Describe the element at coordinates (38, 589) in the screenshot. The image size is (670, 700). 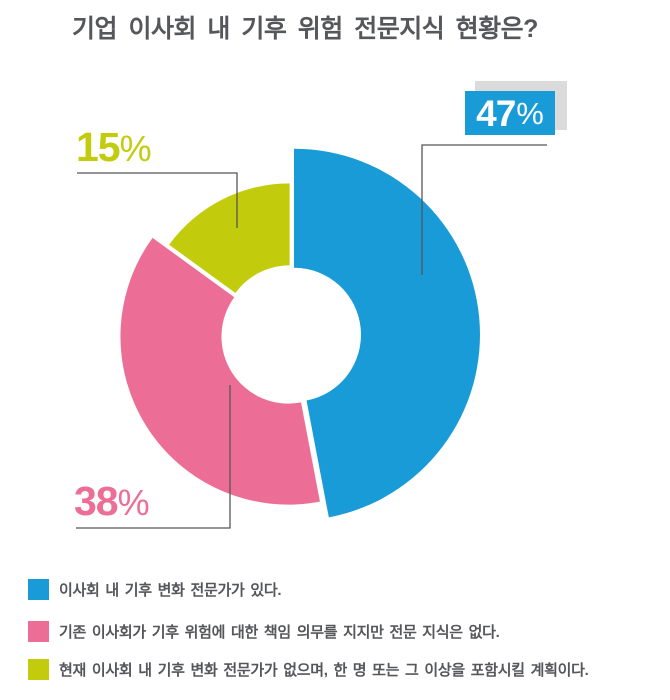
I see `legend-swatch-blue` at that location.